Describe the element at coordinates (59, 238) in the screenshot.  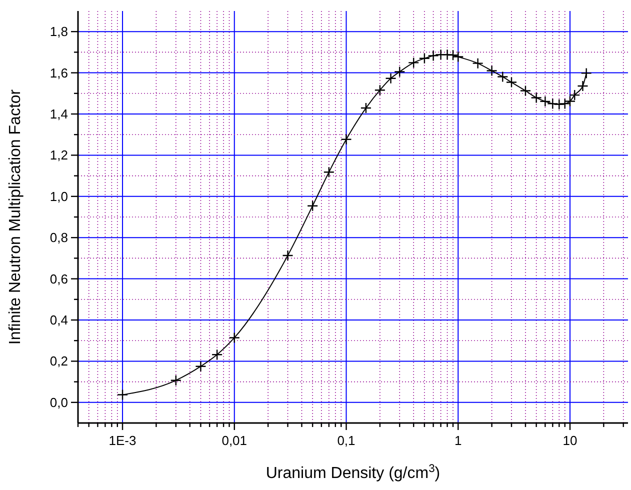
I see `y-tick-label: 0,8` at that location.